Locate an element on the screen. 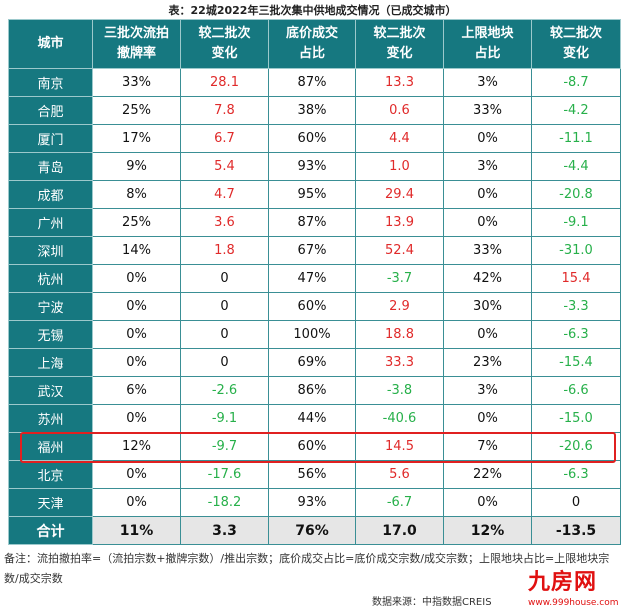 The height and width of the screenshot is (610, 625). value-cell: 17% is located at coordinates (136, 138).